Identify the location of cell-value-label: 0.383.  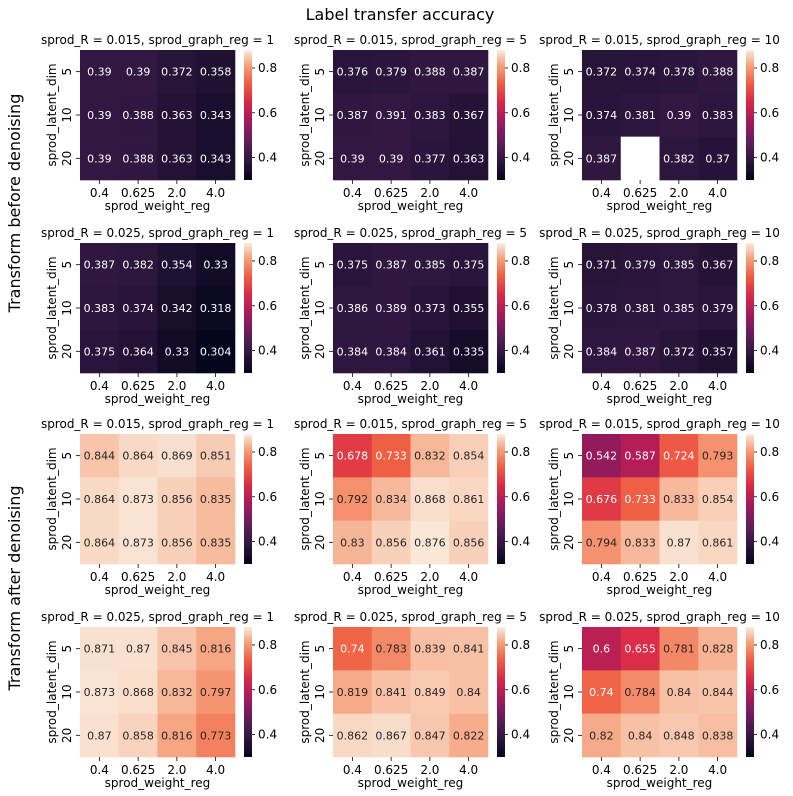
(718, 115).